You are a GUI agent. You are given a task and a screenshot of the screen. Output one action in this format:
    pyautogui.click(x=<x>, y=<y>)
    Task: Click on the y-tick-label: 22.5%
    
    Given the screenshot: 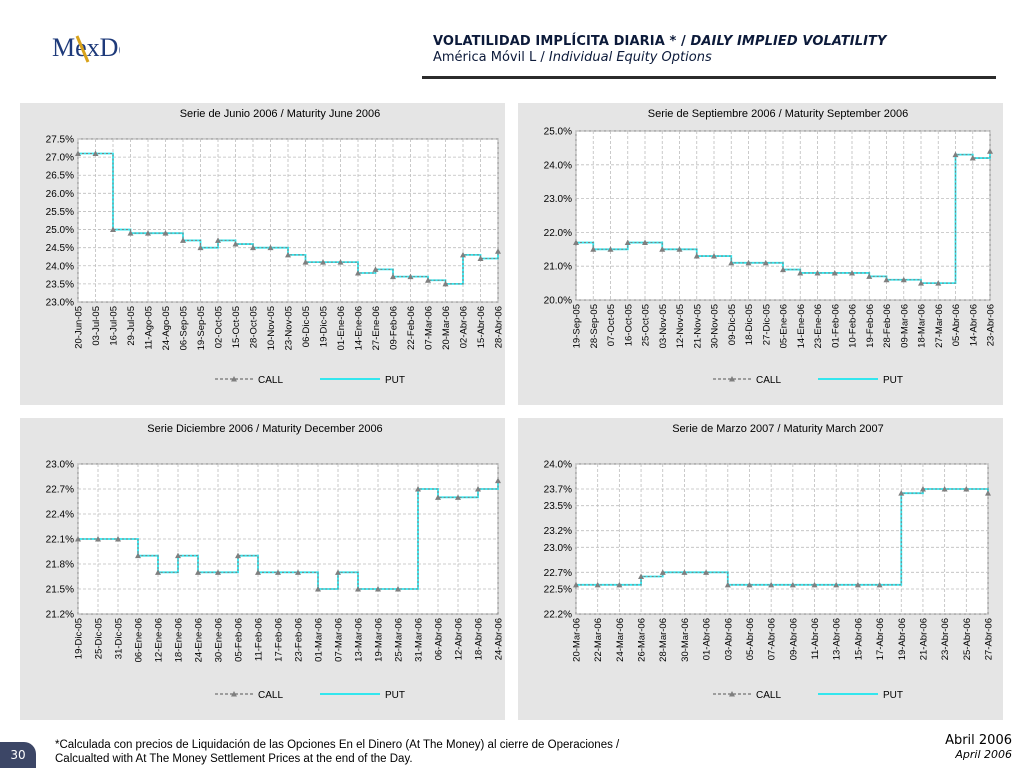 What is the action you would take?
    pyautogui.click(x=558, y=590)
    